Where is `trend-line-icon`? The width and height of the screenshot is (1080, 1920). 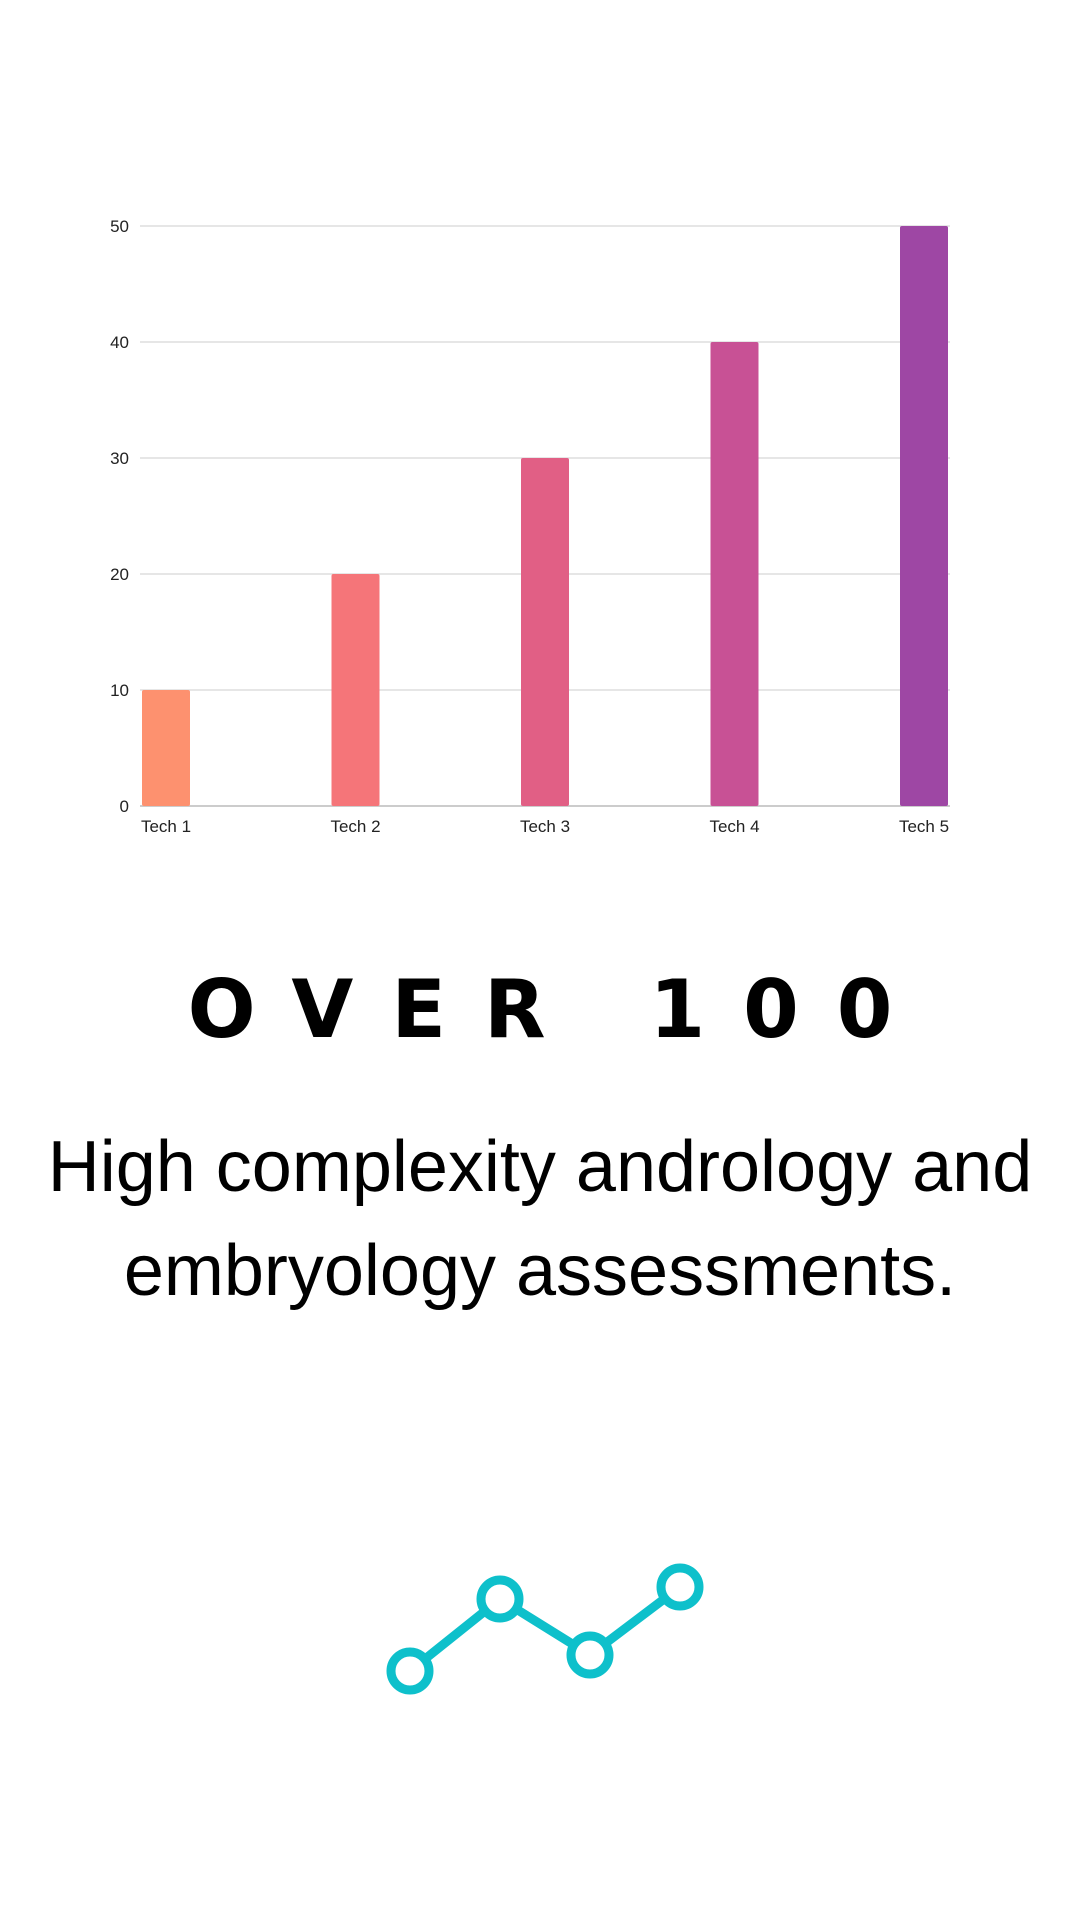
trend-line-icon is located at coordinates (545, 1629).